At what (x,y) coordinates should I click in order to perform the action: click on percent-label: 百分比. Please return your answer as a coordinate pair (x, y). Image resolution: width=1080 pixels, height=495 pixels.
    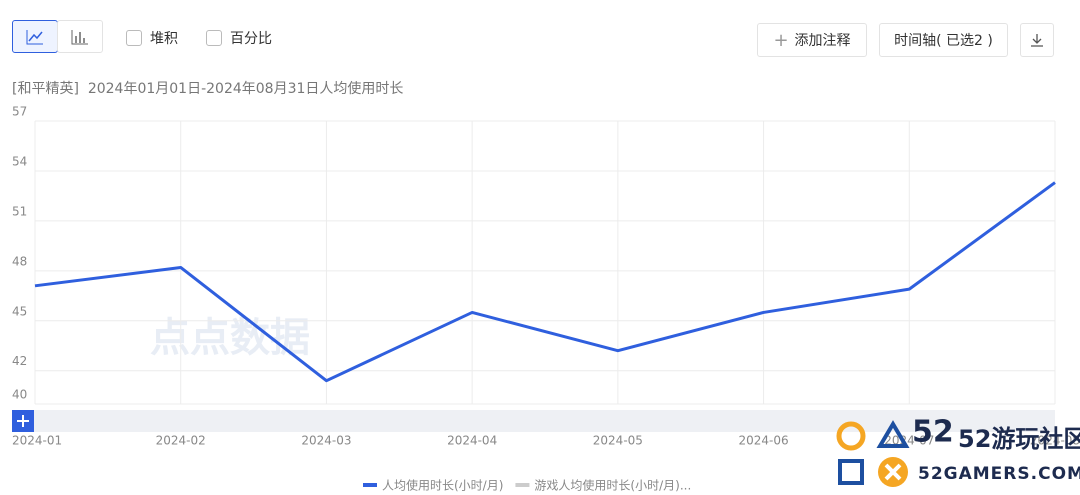
    Looking at the image, I should click on (251, 39).